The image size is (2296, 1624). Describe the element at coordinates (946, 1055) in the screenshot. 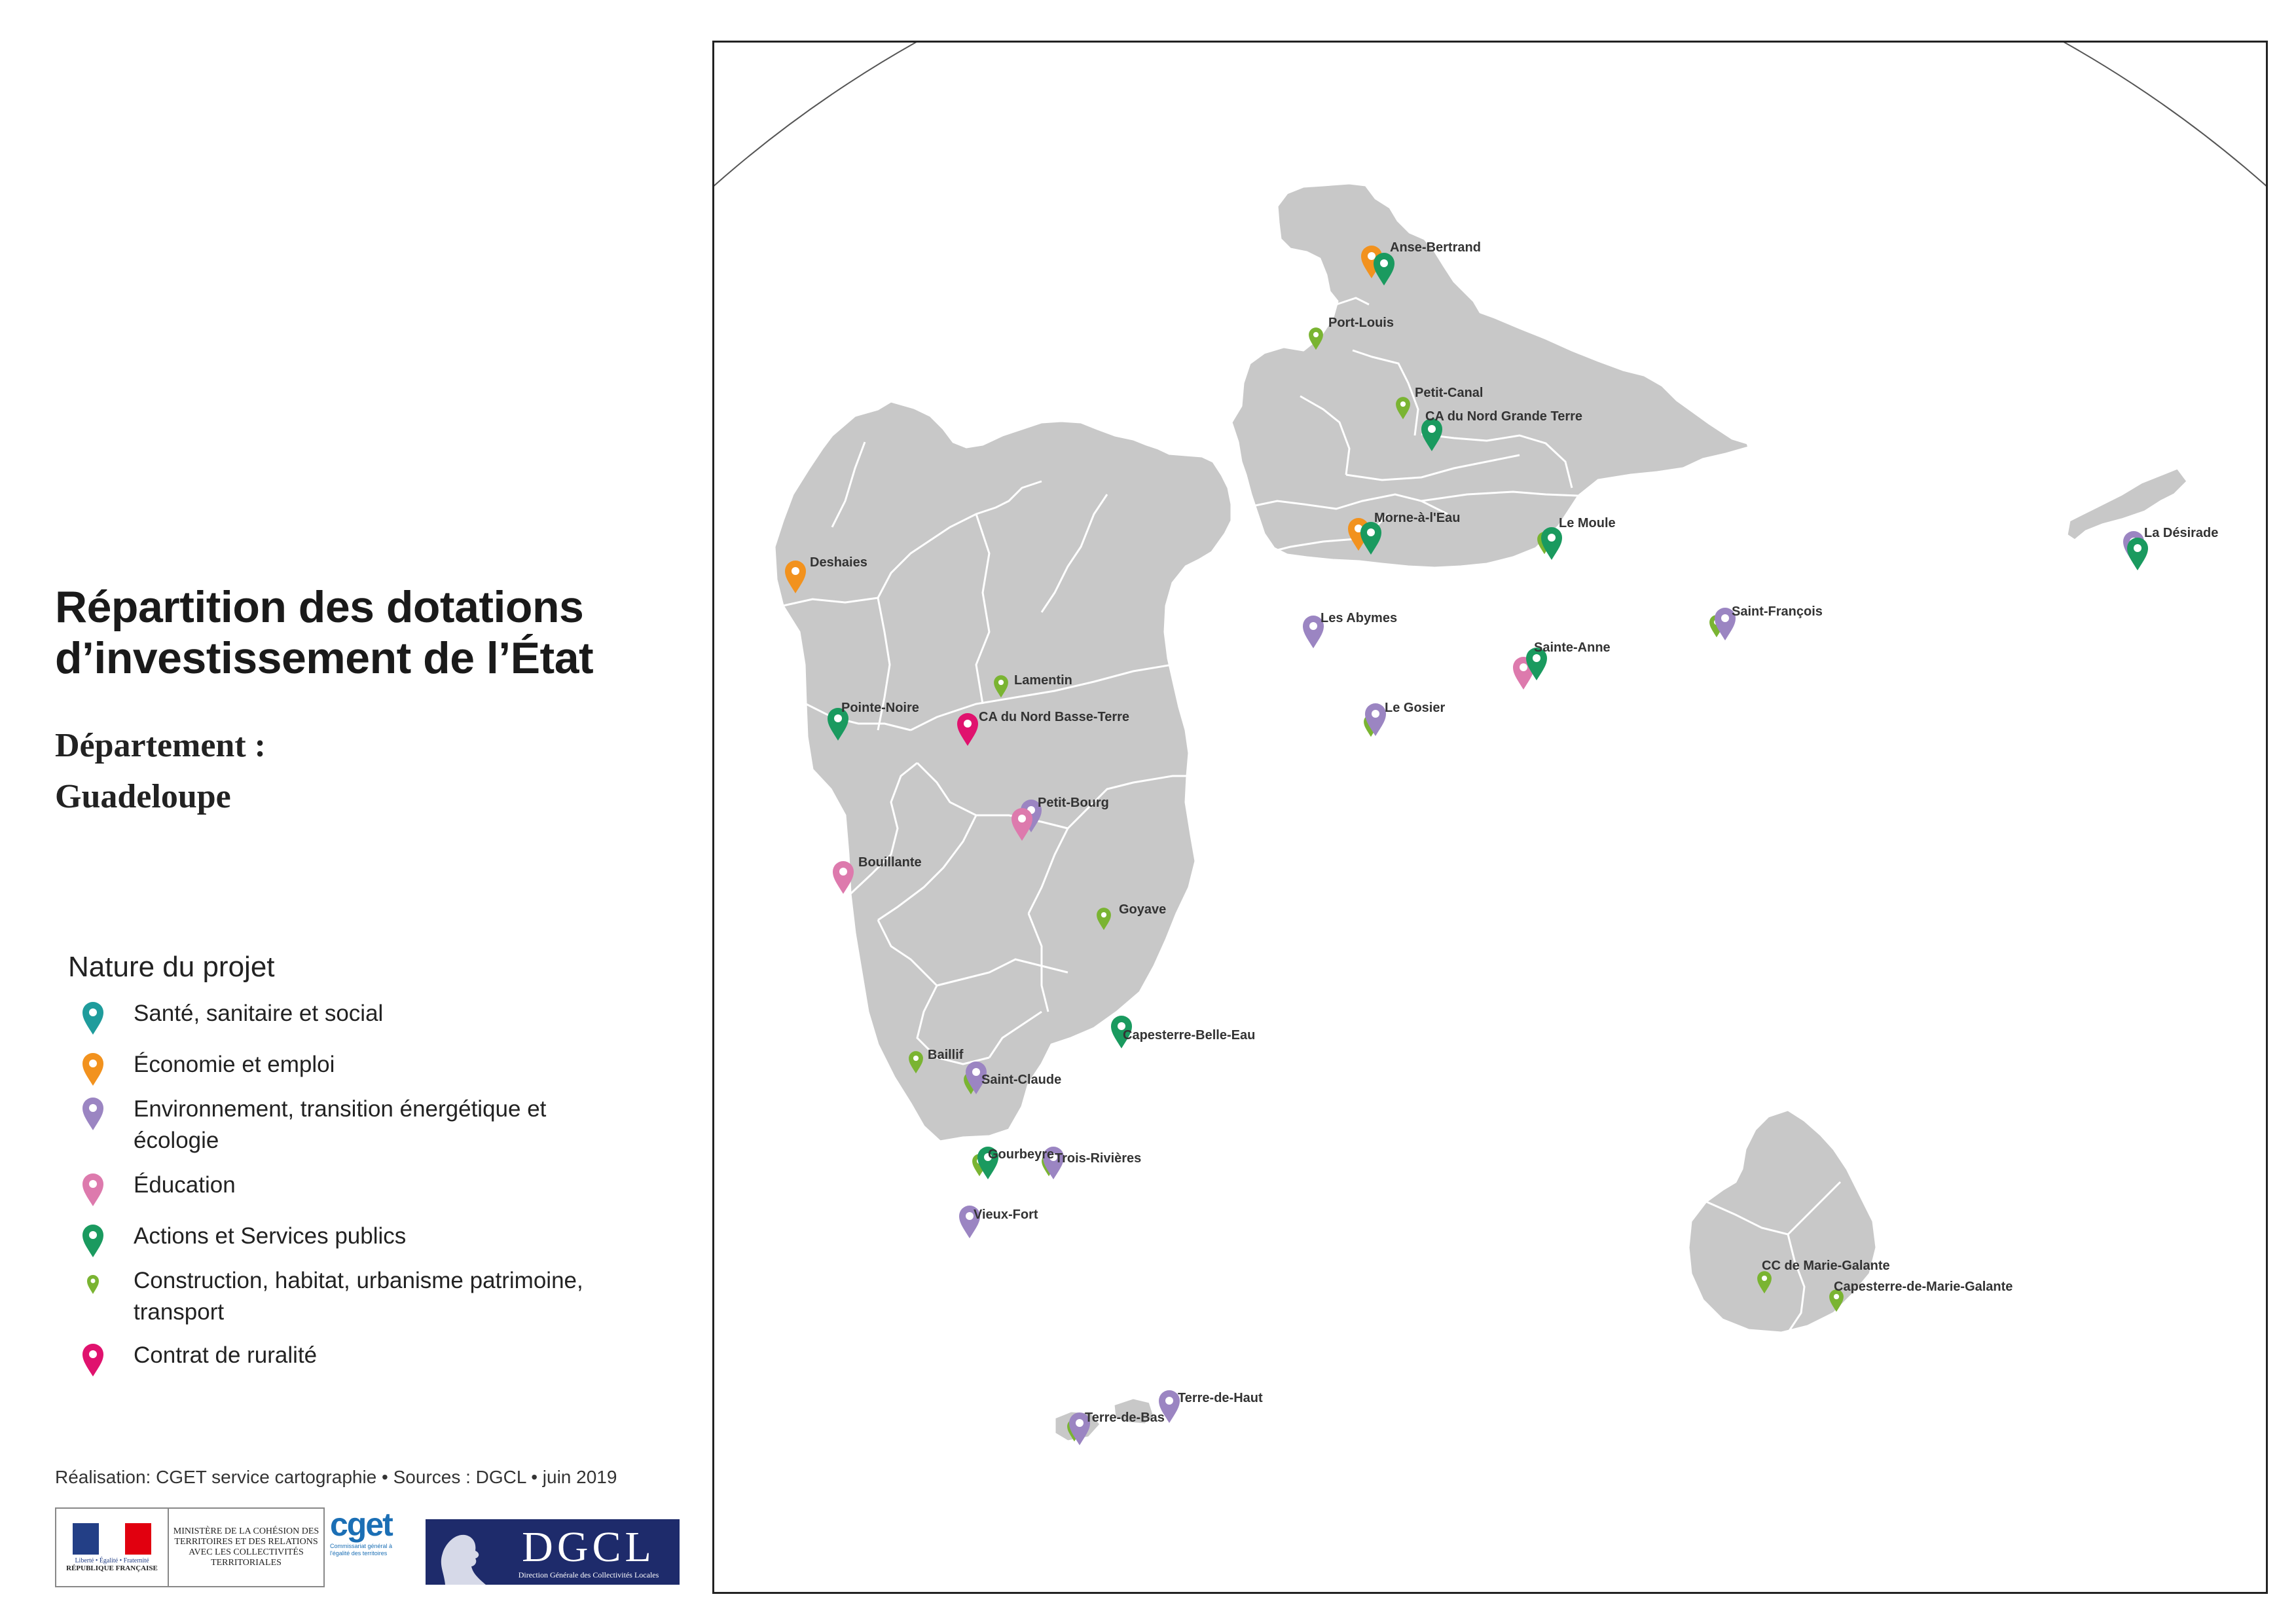

I see `label-baillif: Baillif` at that location.